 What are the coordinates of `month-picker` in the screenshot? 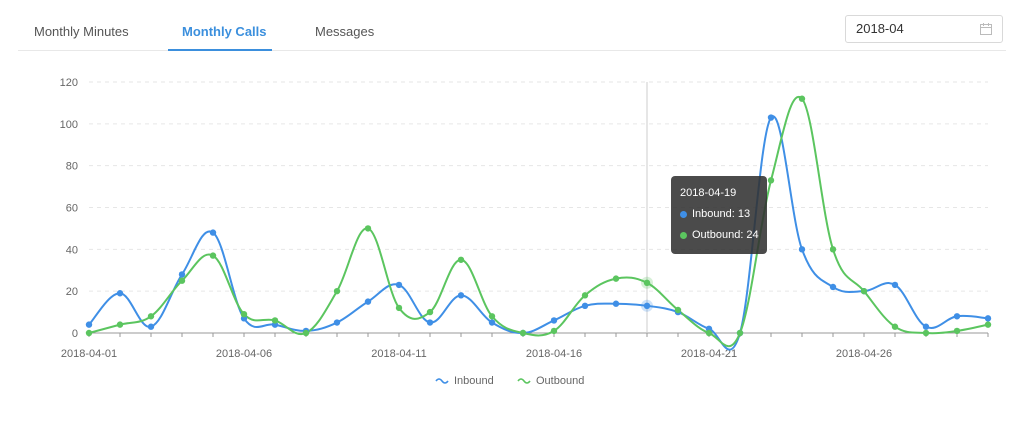 It's located at (924, 29).